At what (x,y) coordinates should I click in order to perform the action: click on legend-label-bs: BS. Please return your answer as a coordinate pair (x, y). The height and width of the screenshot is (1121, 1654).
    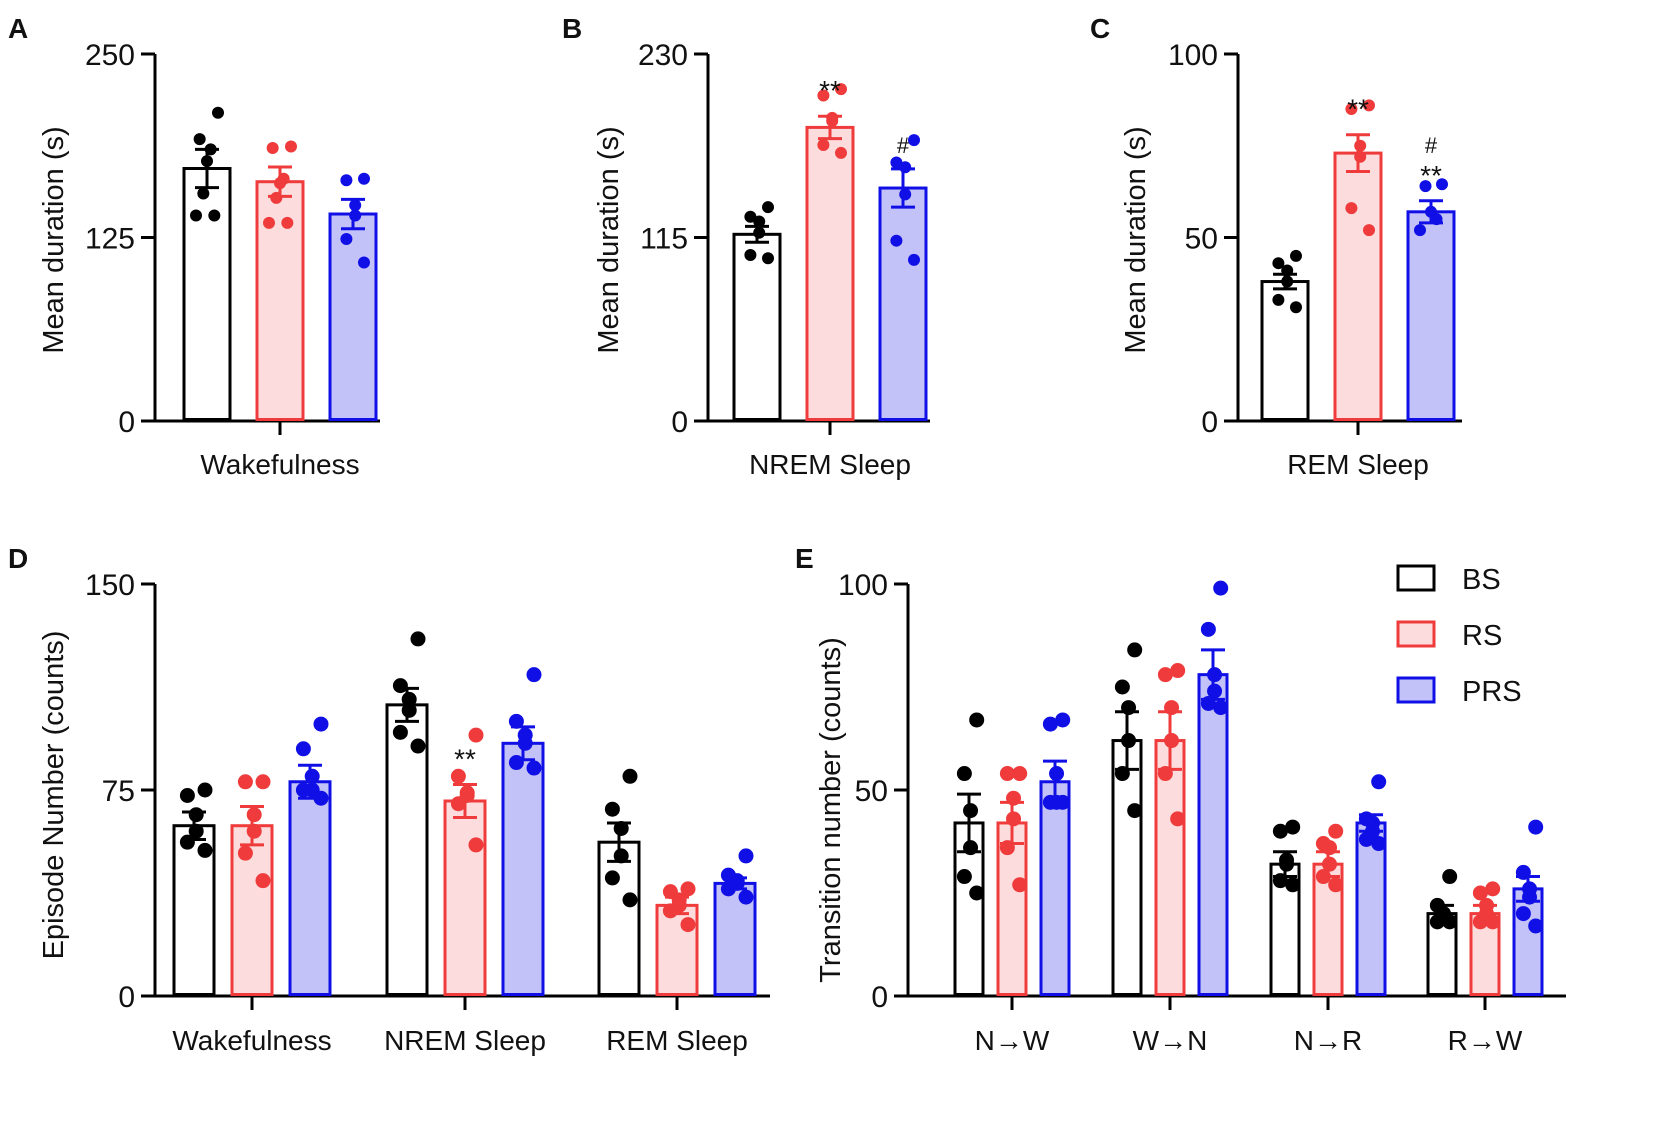
    Looking at the image, I should click on (1481, 580).